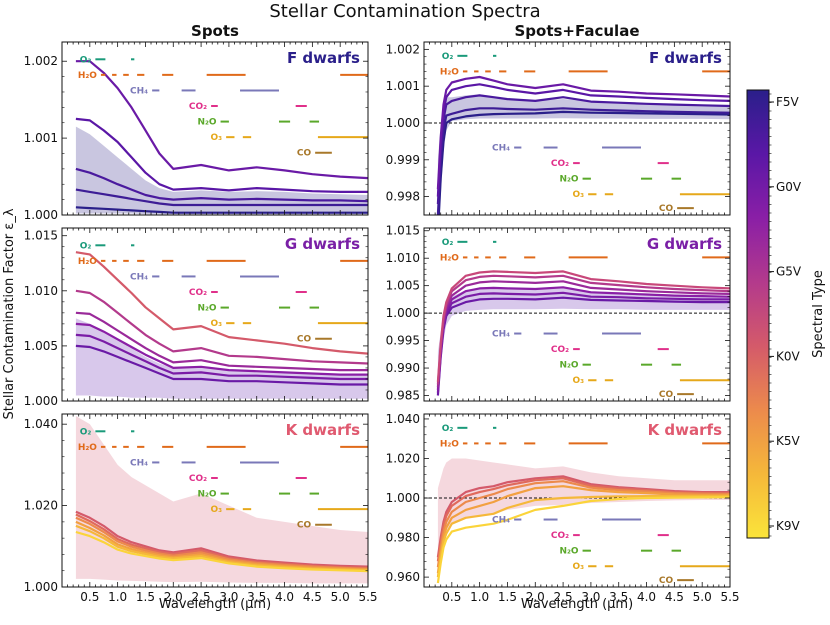  What do you see at coordinates (41, 61) in the screenshot?
I see `y-tick-label: 1.002` at bounding box center [41, 61].